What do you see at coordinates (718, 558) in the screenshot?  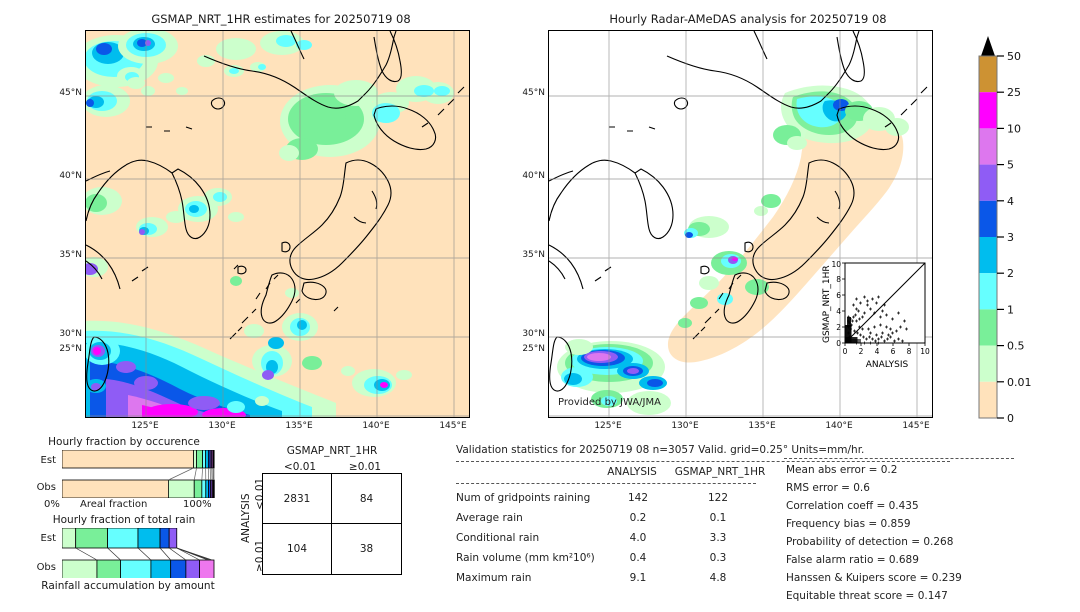 I see `validation-row-gsmap: 0.3` at bounding box center [718, 558].